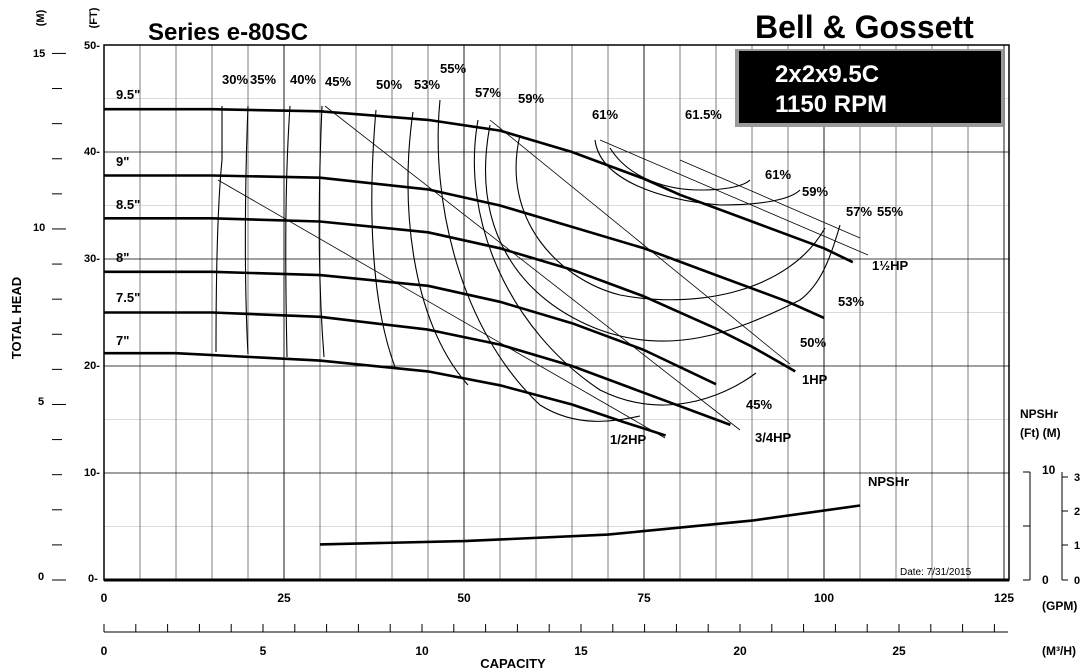 This screenshot has width=1083, height=672. I want to click on x-axis-title: CAPACITY, so click(513, 663).